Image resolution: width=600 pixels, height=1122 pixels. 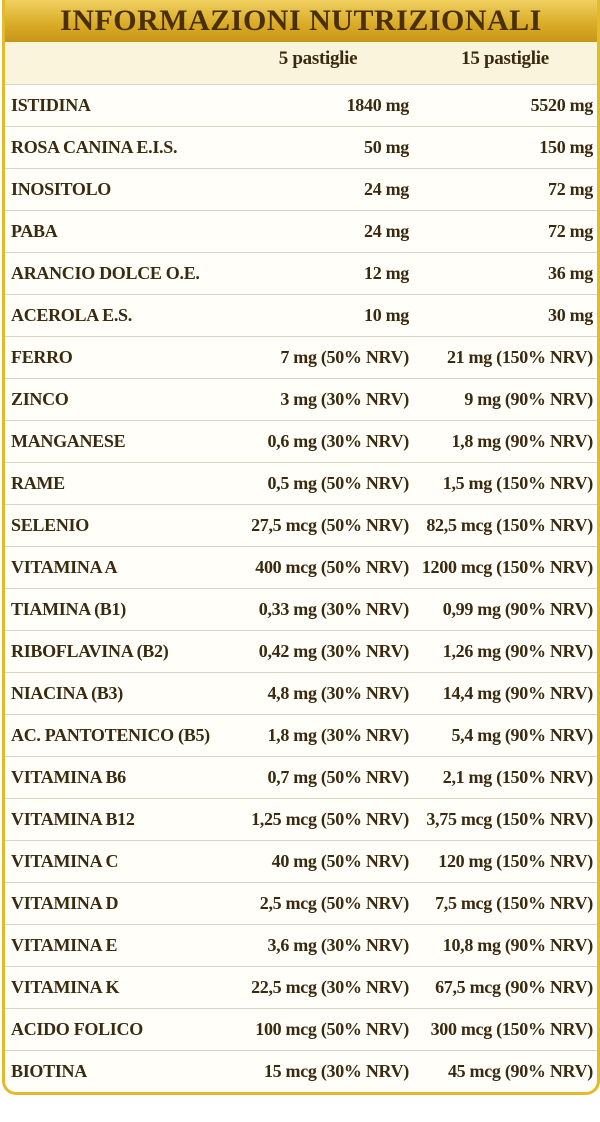 What do you see at coordinates (318, 945) in the screenshot?
I see `nutrient-amount: 3,6 mg (30% NRV)` at bounding box center [318, 945].